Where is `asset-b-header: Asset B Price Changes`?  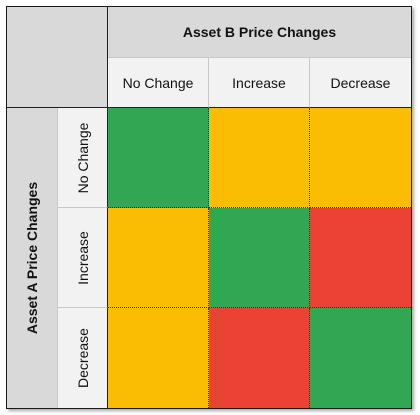
asset-b-header: Asset B Price Changes is located at coordinates (259, 32).